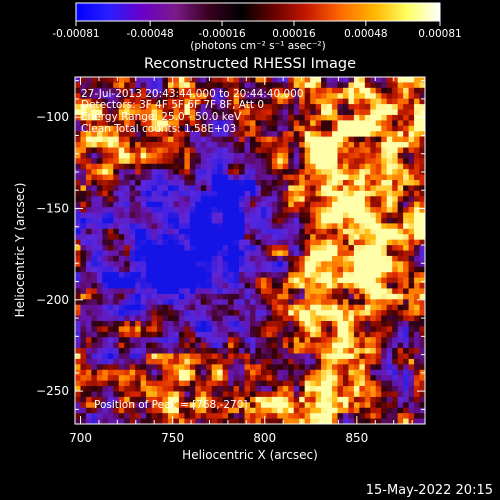 Image resolution: width=500 pixels, height=500 pixels. What do you see at coordinates (222, 34) in the screenshot?
I see `colorbar-tick-label: -0.00016` at bounding box center [222, 34].